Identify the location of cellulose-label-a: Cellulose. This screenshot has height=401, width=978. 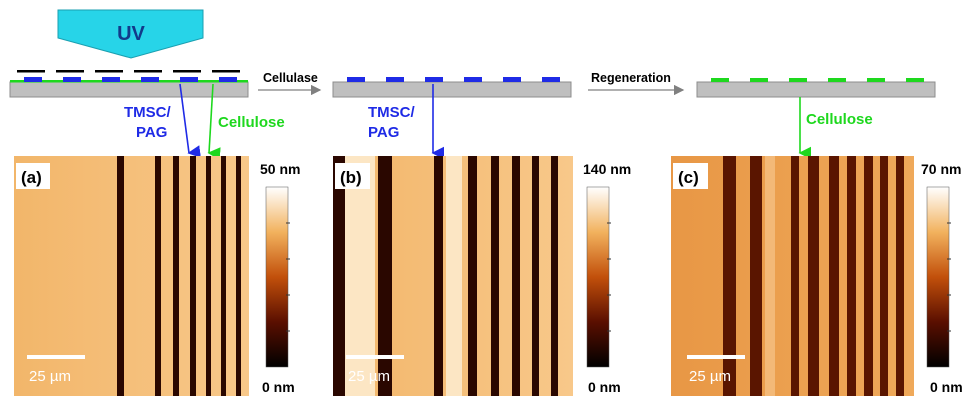
(251, 122).